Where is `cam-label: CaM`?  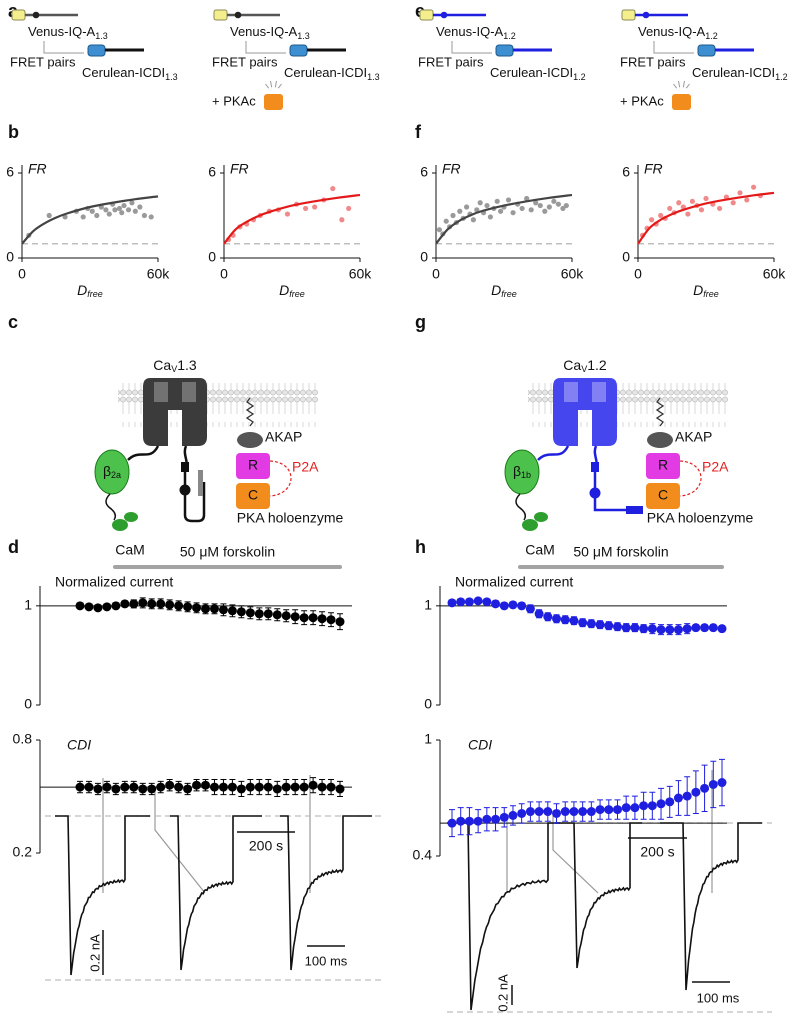 cam-label: CaM is located at coordinates (540, 550).